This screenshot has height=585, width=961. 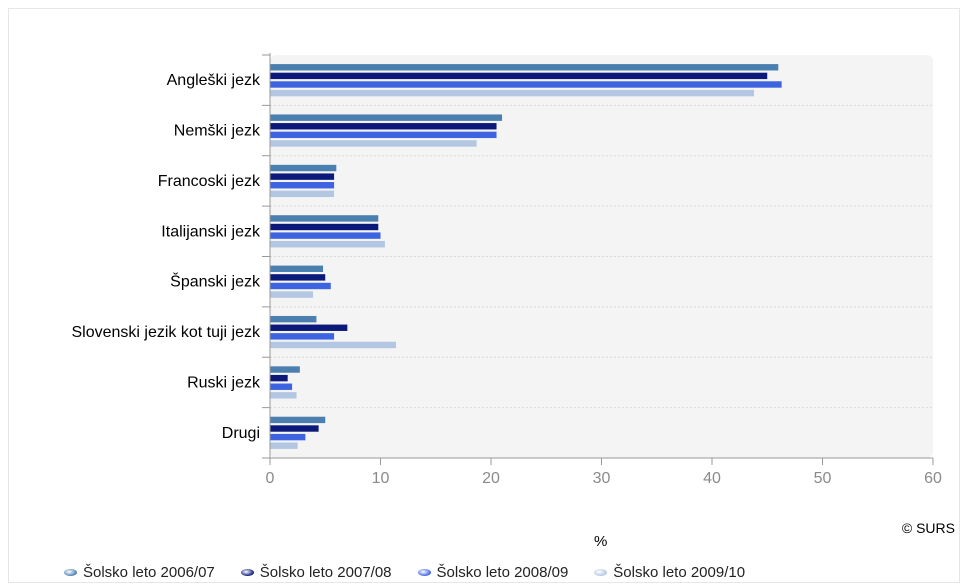 I want to click on legend-item: Šolsko leto 2006/07, so click(x=139, y=572).